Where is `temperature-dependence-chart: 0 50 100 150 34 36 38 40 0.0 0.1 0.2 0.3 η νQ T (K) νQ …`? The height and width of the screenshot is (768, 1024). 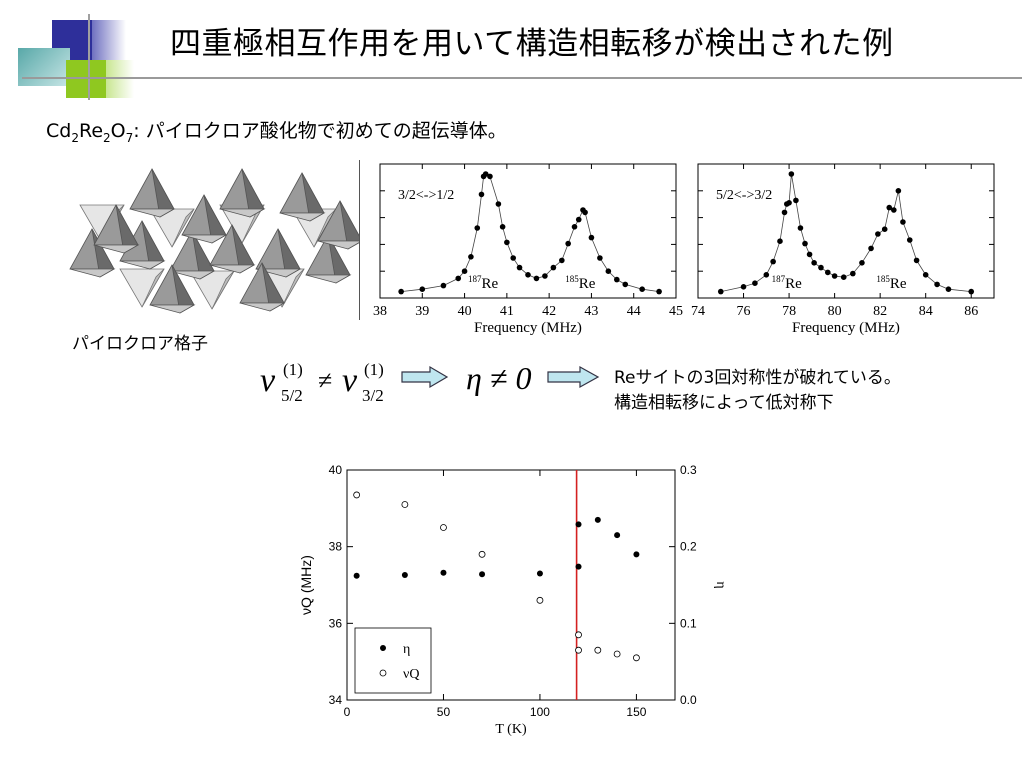 temperature-dependence-chart: 0 50 100 150 34 36 38 40 0.0 0.1 0.2 0.3 η νQ T (K) νQ … is located at coordinates (513, 600).